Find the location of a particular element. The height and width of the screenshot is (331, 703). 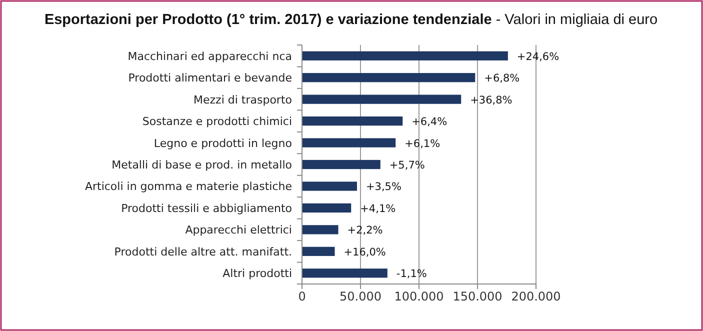

annotation: +6,4% is located at coordinates (430, 122).